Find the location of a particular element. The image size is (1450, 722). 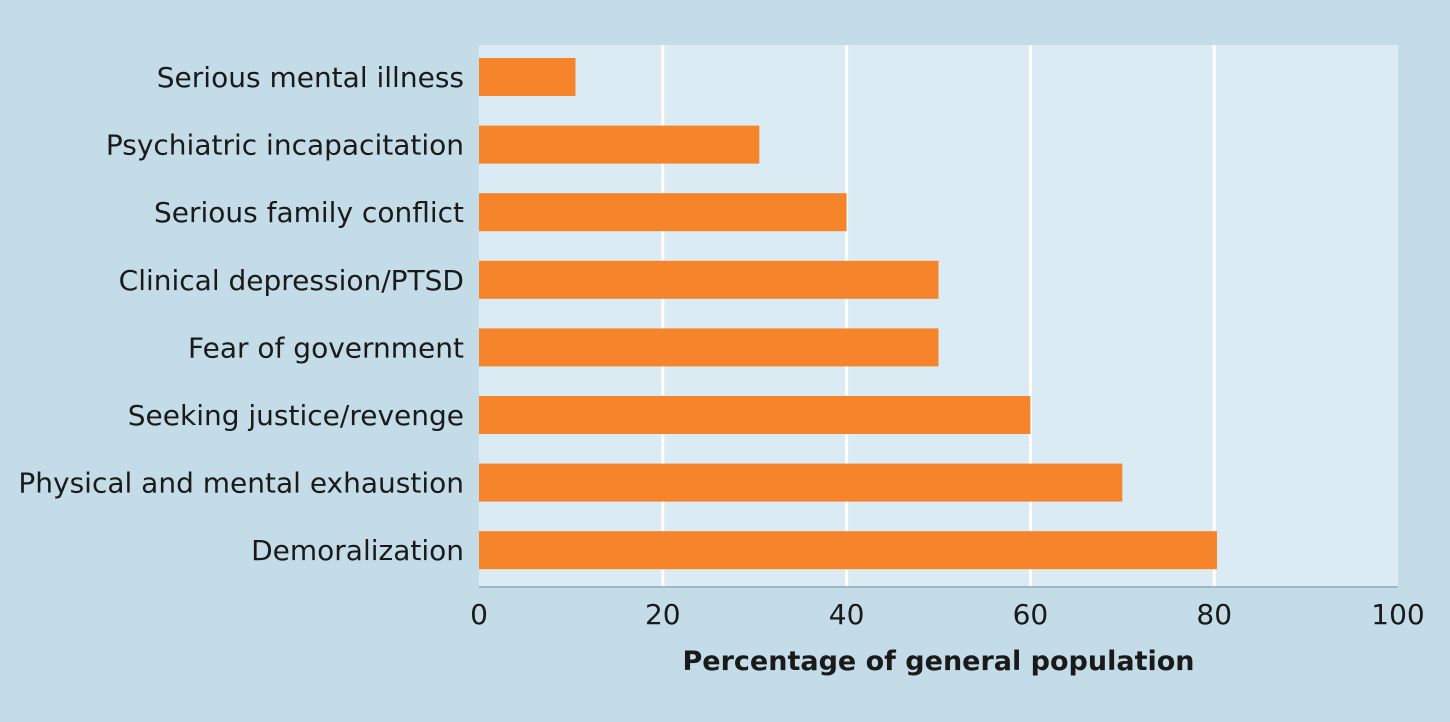

x-tick-label-80: 80 is located at coordinates (1214, 614).